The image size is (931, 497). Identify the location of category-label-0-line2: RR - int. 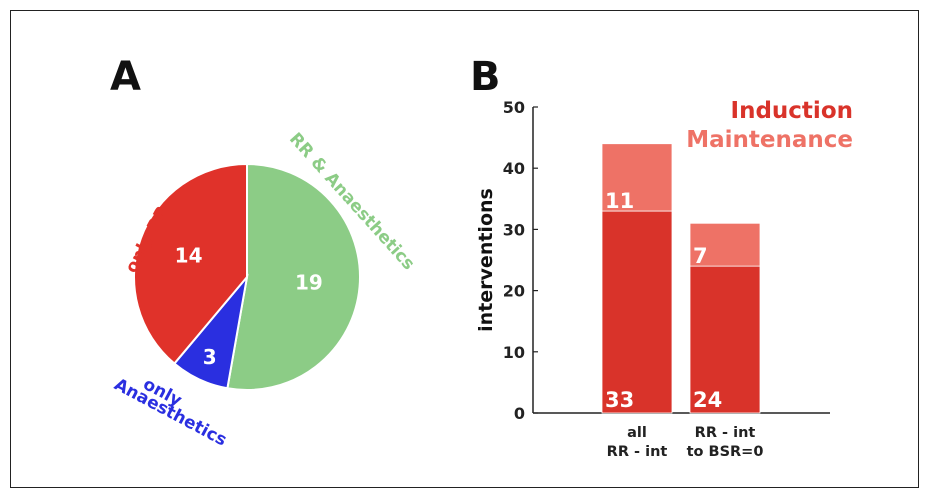
(637, 452).